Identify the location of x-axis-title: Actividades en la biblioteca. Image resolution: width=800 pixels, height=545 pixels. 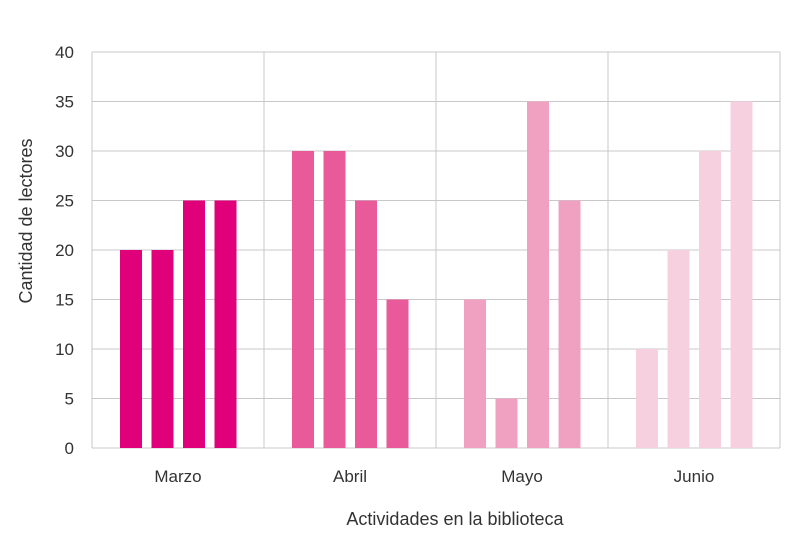
(455, 519).